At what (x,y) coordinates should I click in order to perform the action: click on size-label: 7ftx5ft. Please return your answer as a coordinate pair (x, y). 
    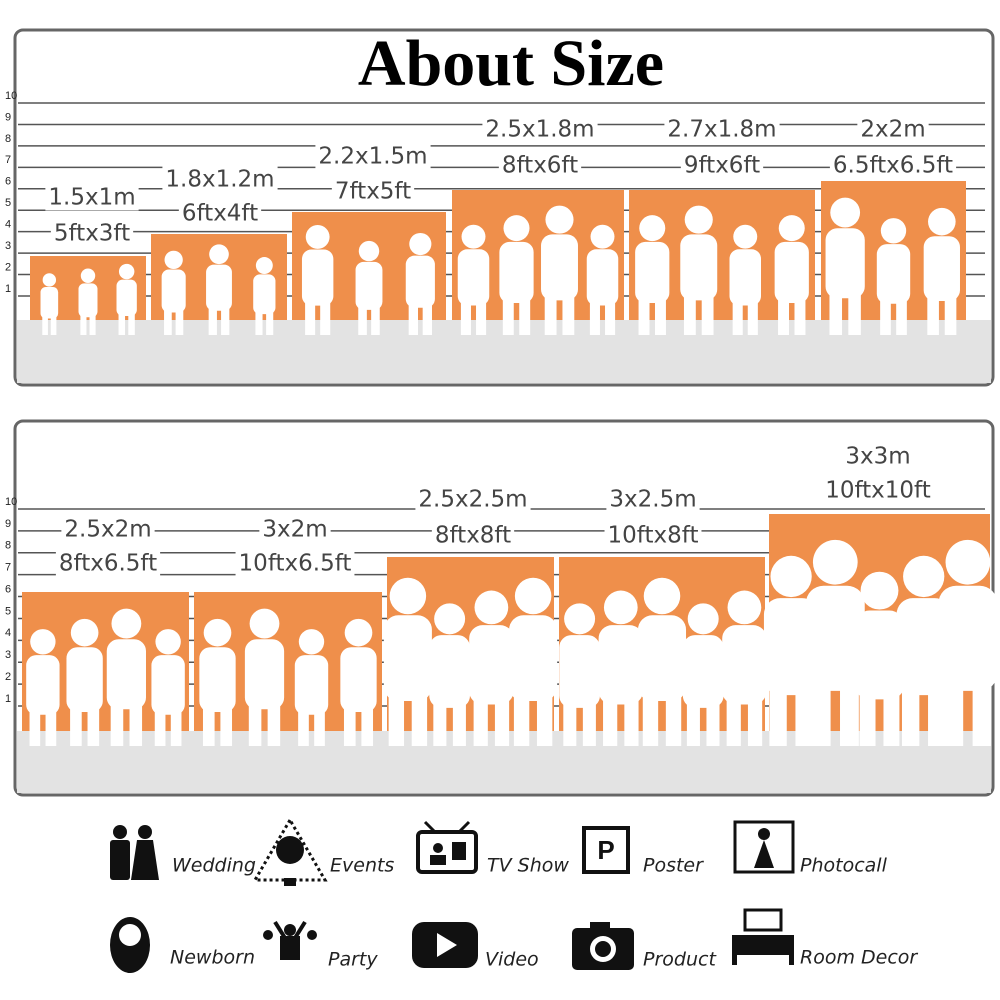
    Looking at the image, I should click on (373, 192).